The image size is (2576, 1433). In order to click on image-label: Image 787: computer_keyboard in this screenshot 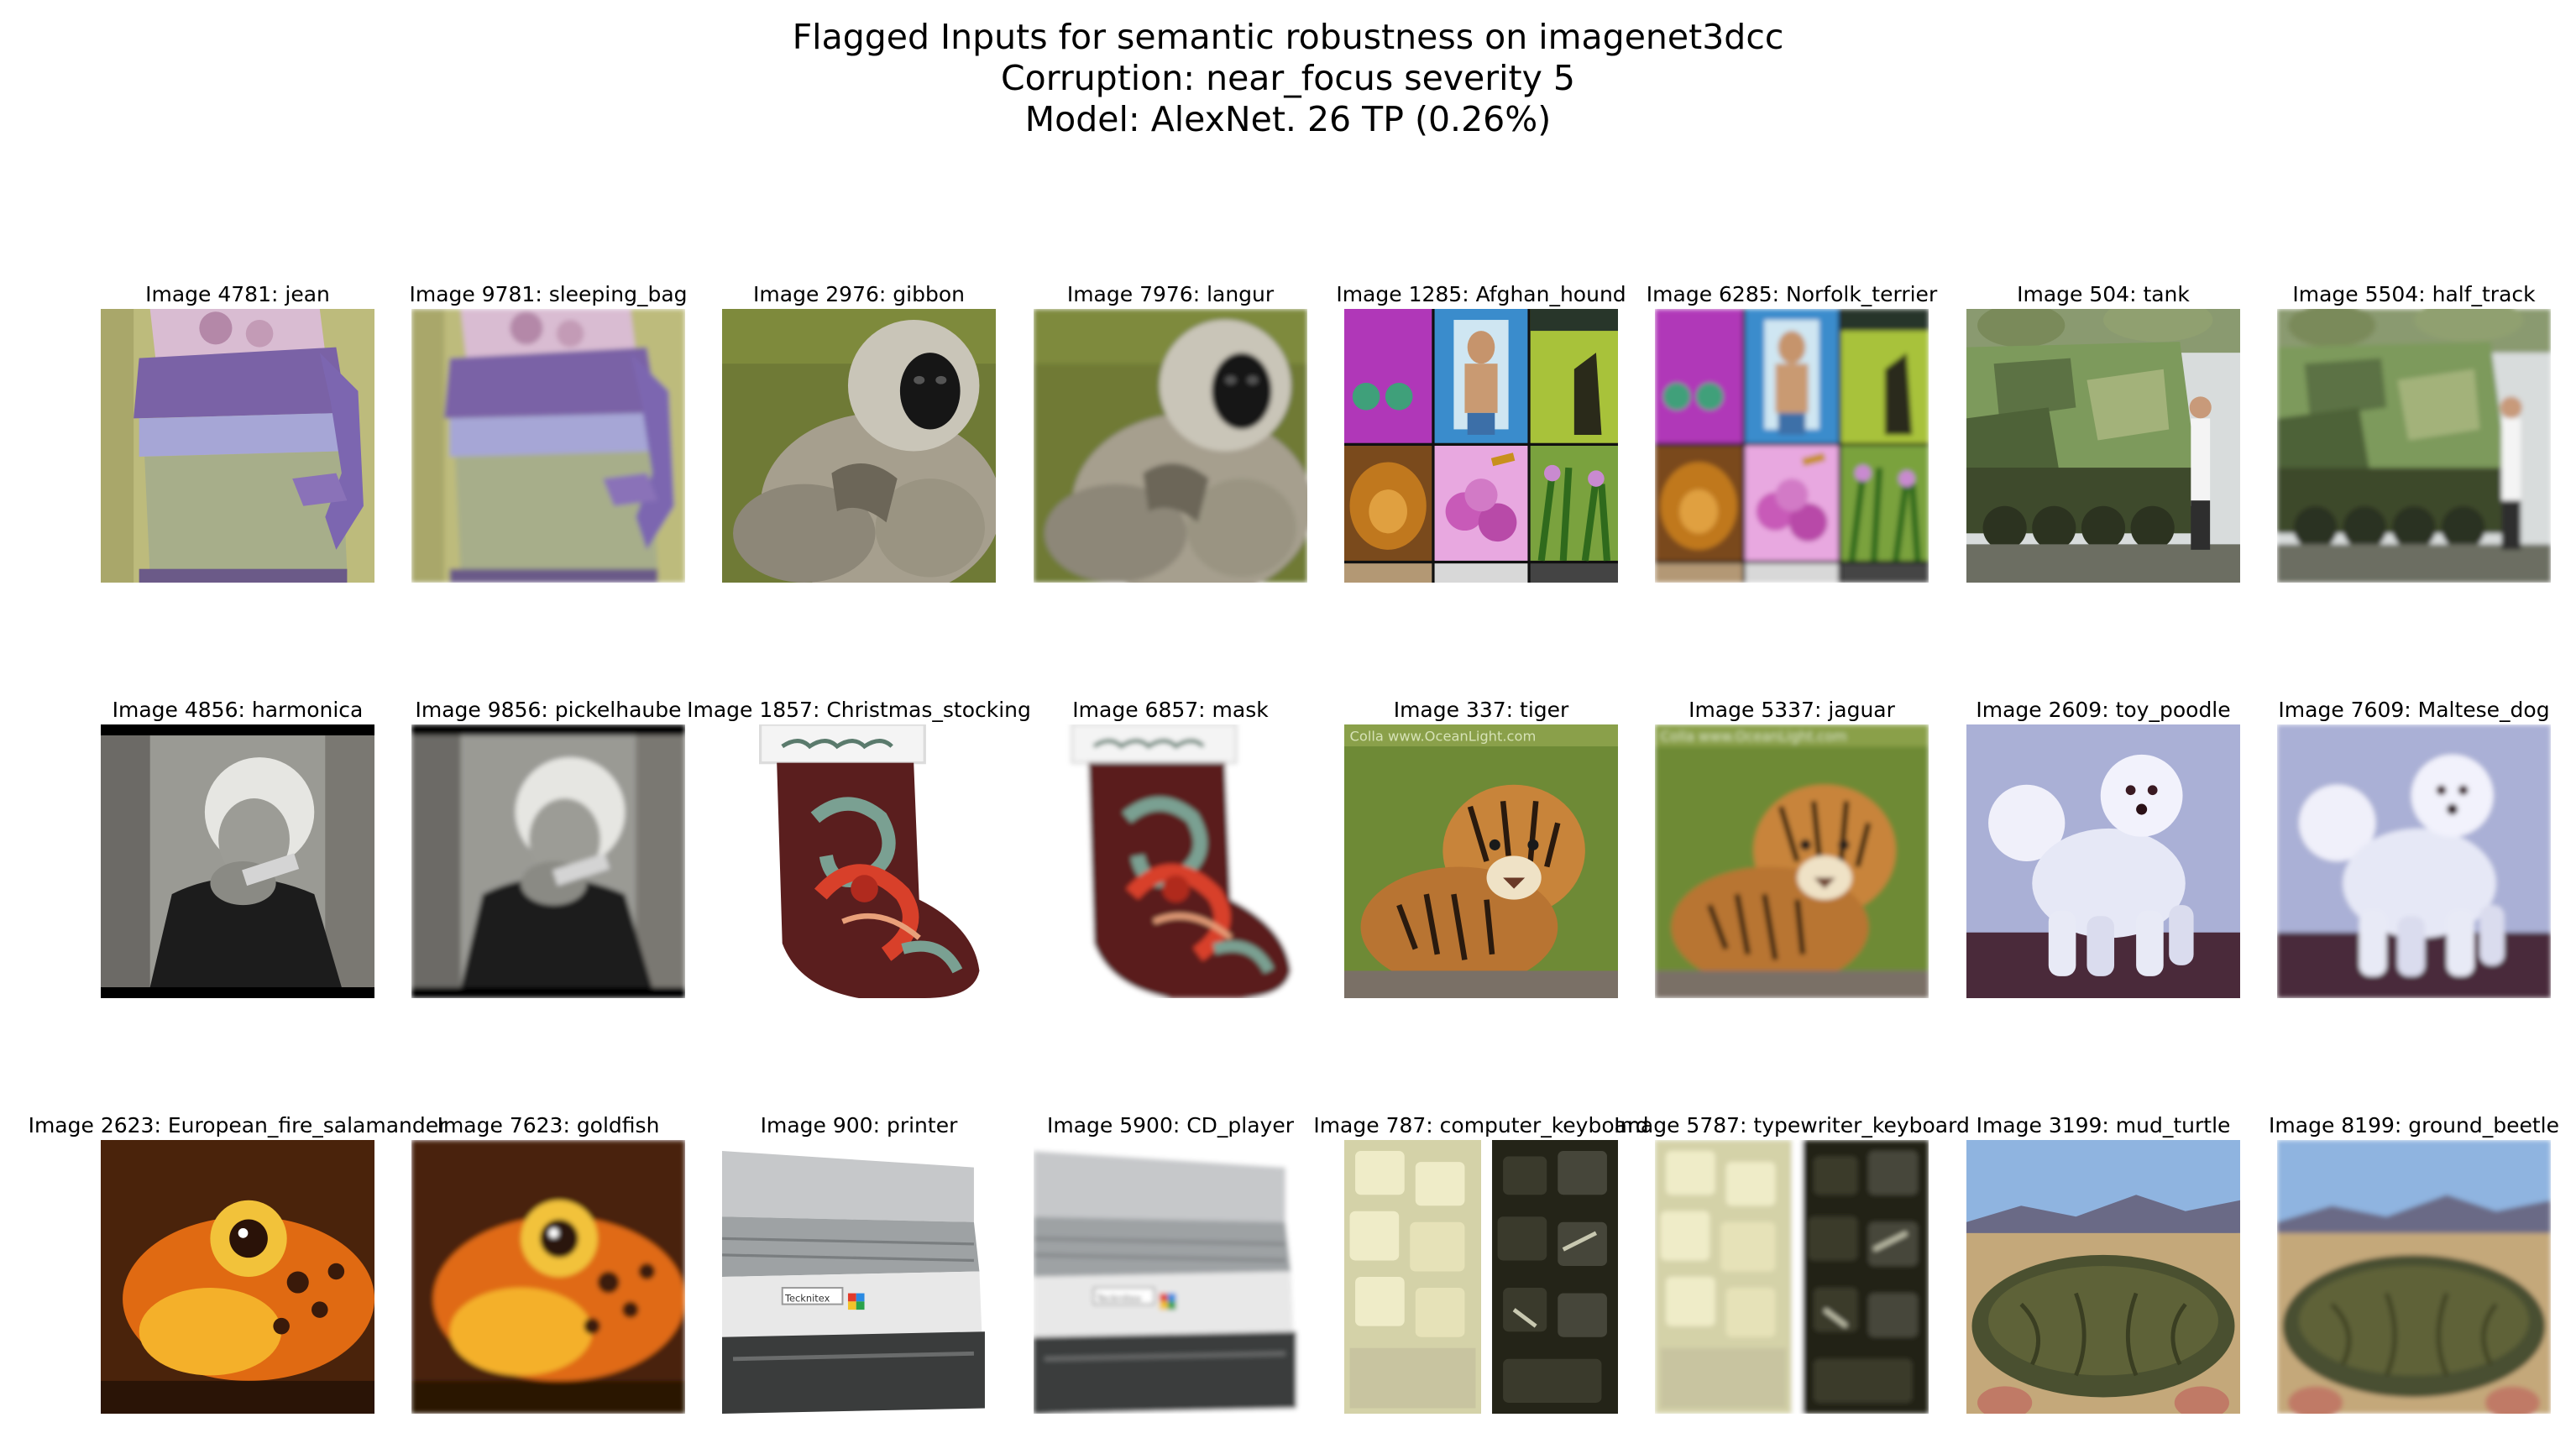, I will do `click(1481, 1125)`.